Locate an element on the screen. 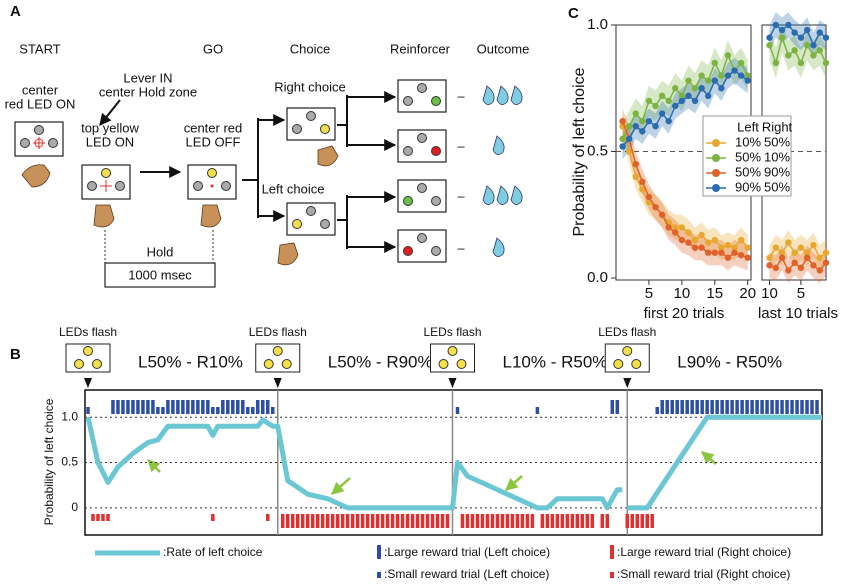  legend-label: :Small reward trial (Right choice) is located at coordinates (703, 574).